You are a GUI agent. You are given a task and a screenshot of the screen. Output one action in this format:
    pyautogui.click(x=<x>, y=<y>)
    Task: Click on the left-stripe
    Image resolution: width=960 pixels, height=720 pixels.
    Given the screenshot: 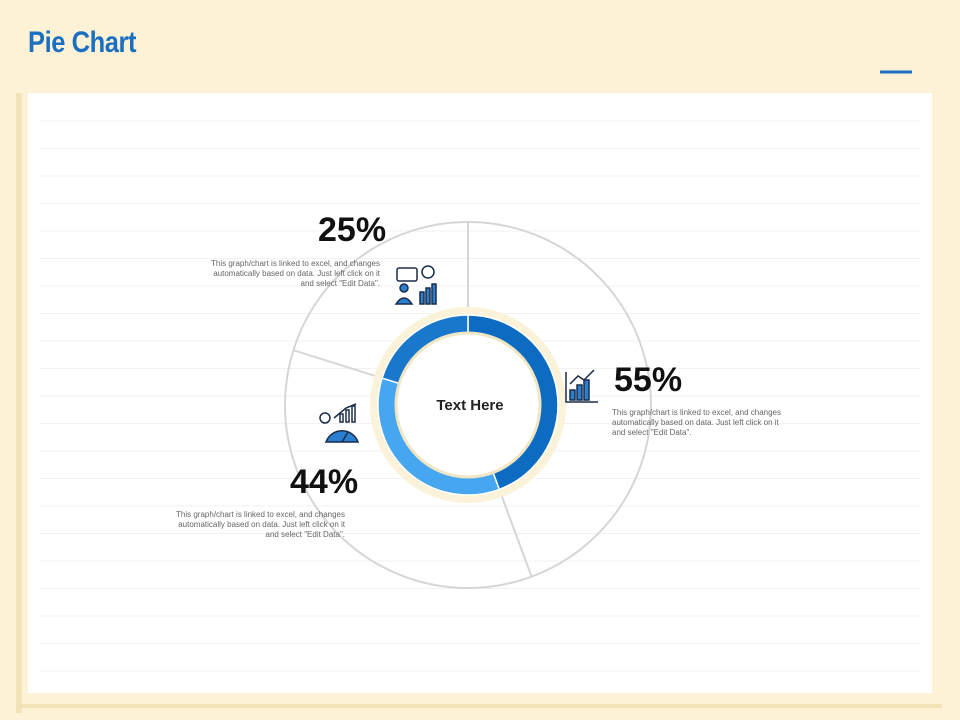 What is the action you would take?
    pyautogui.click(x=19, y=403)
    